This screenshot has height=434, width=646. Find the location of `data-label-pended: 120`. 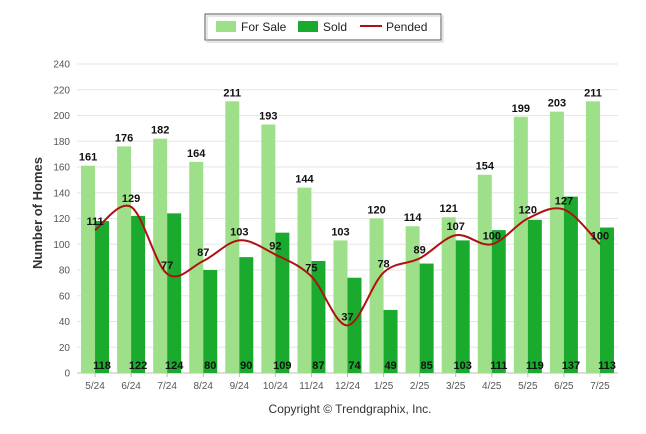

data-label-pended: 120 is located at coordinates (528, 211).